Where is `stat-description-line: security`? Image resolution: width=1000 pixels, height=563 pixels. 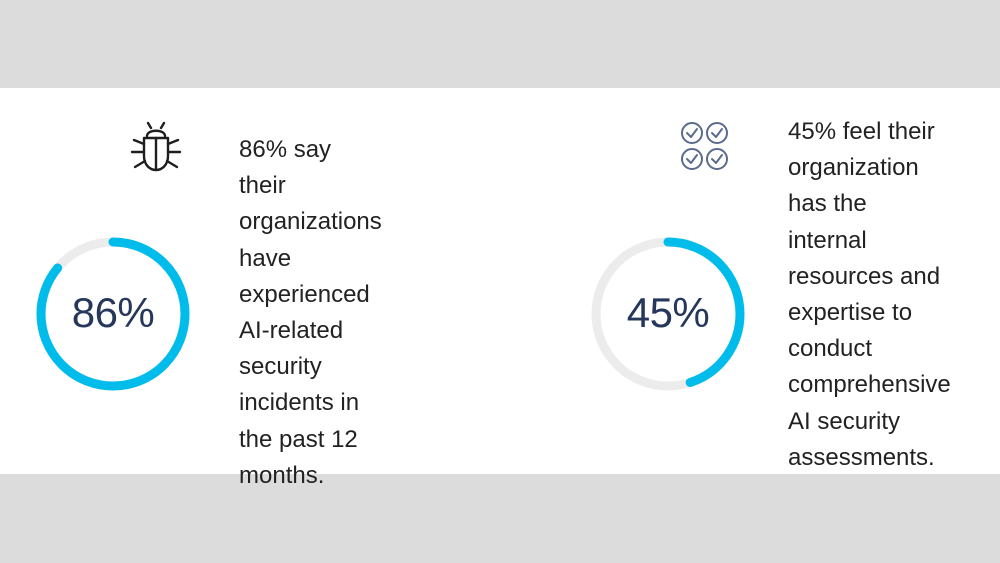
stat-description-line: security is located at coordinates (280, 367).